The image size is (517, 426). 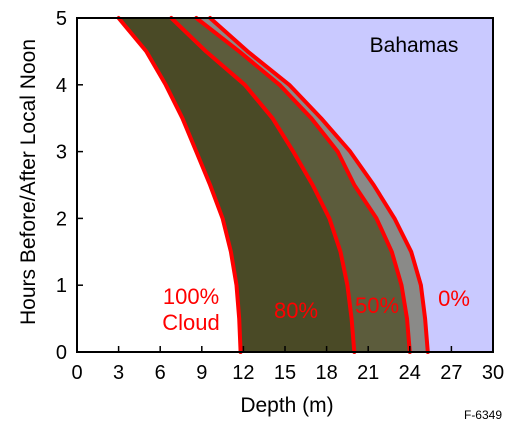 What do you see at coordinates (61, 286) in the screenshot?
I see `y-tick-label: 1` at bounding box center [61, 286].